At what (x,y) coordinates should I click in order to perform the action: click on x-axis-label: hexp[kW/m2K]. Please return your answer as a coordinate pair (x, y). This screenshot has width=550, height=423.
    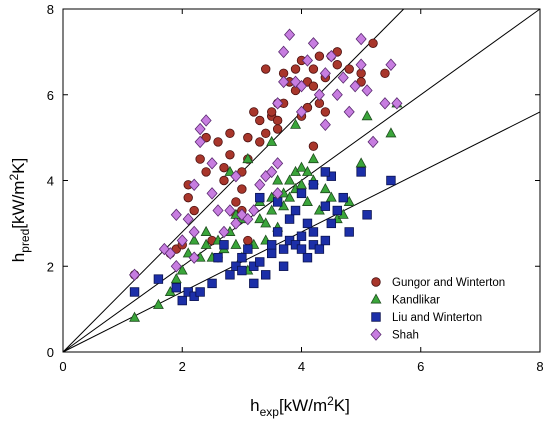
    Looking at the image, I should click on (300, 406).